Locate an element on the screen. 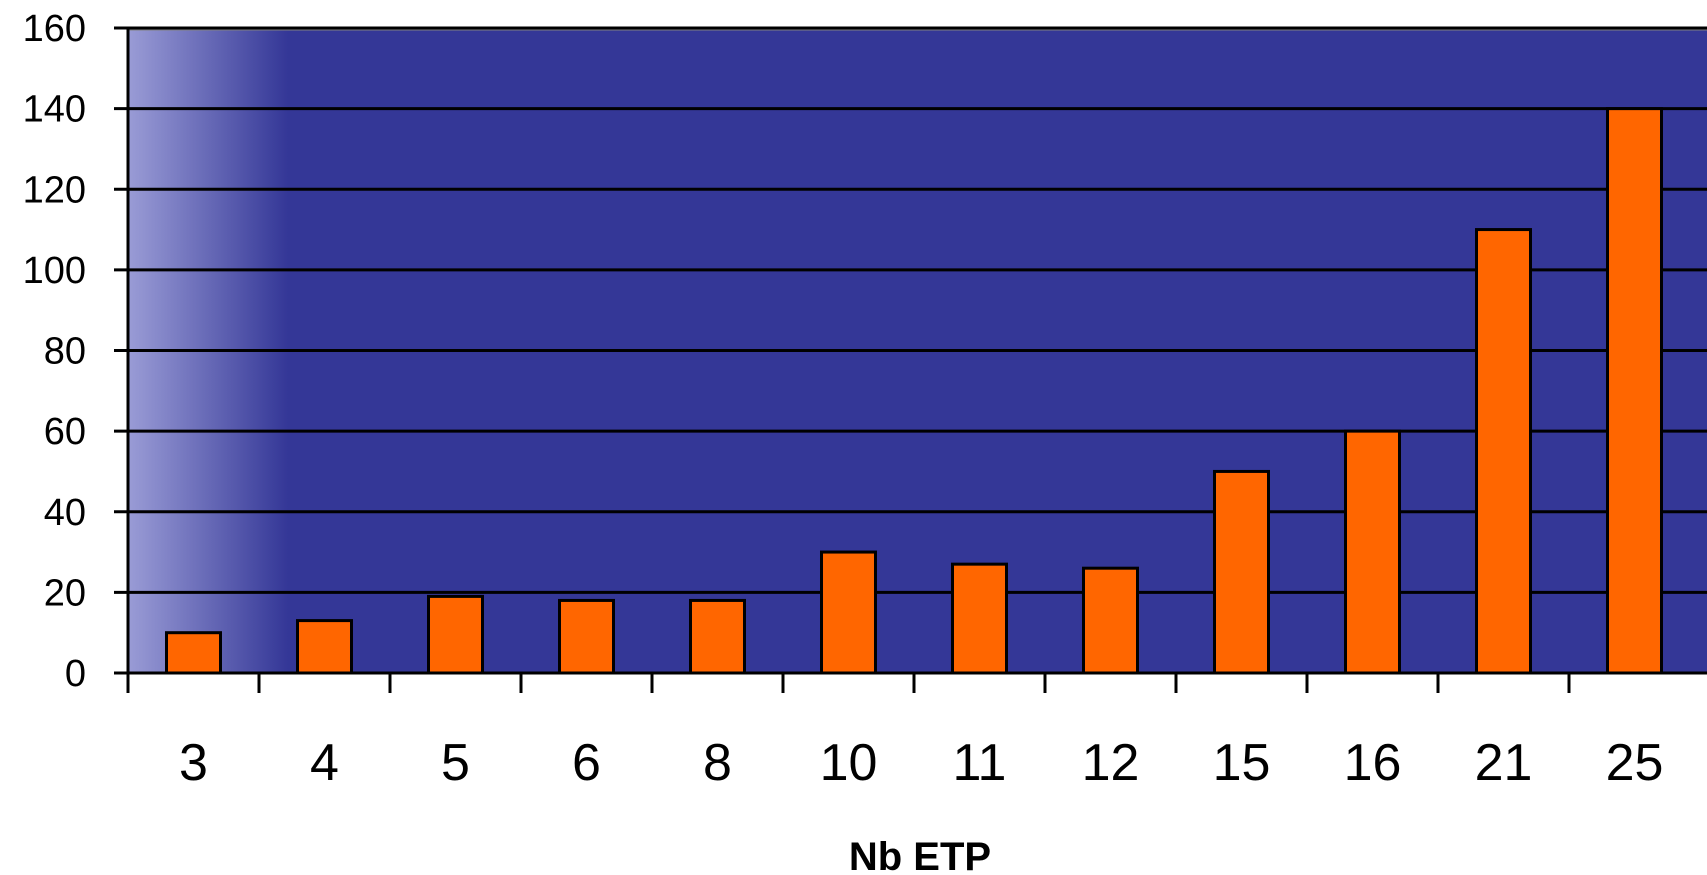 The width and height of the screenshot is (1707, 875). x-tick-label: 10 is located at coordinates (849, 763).